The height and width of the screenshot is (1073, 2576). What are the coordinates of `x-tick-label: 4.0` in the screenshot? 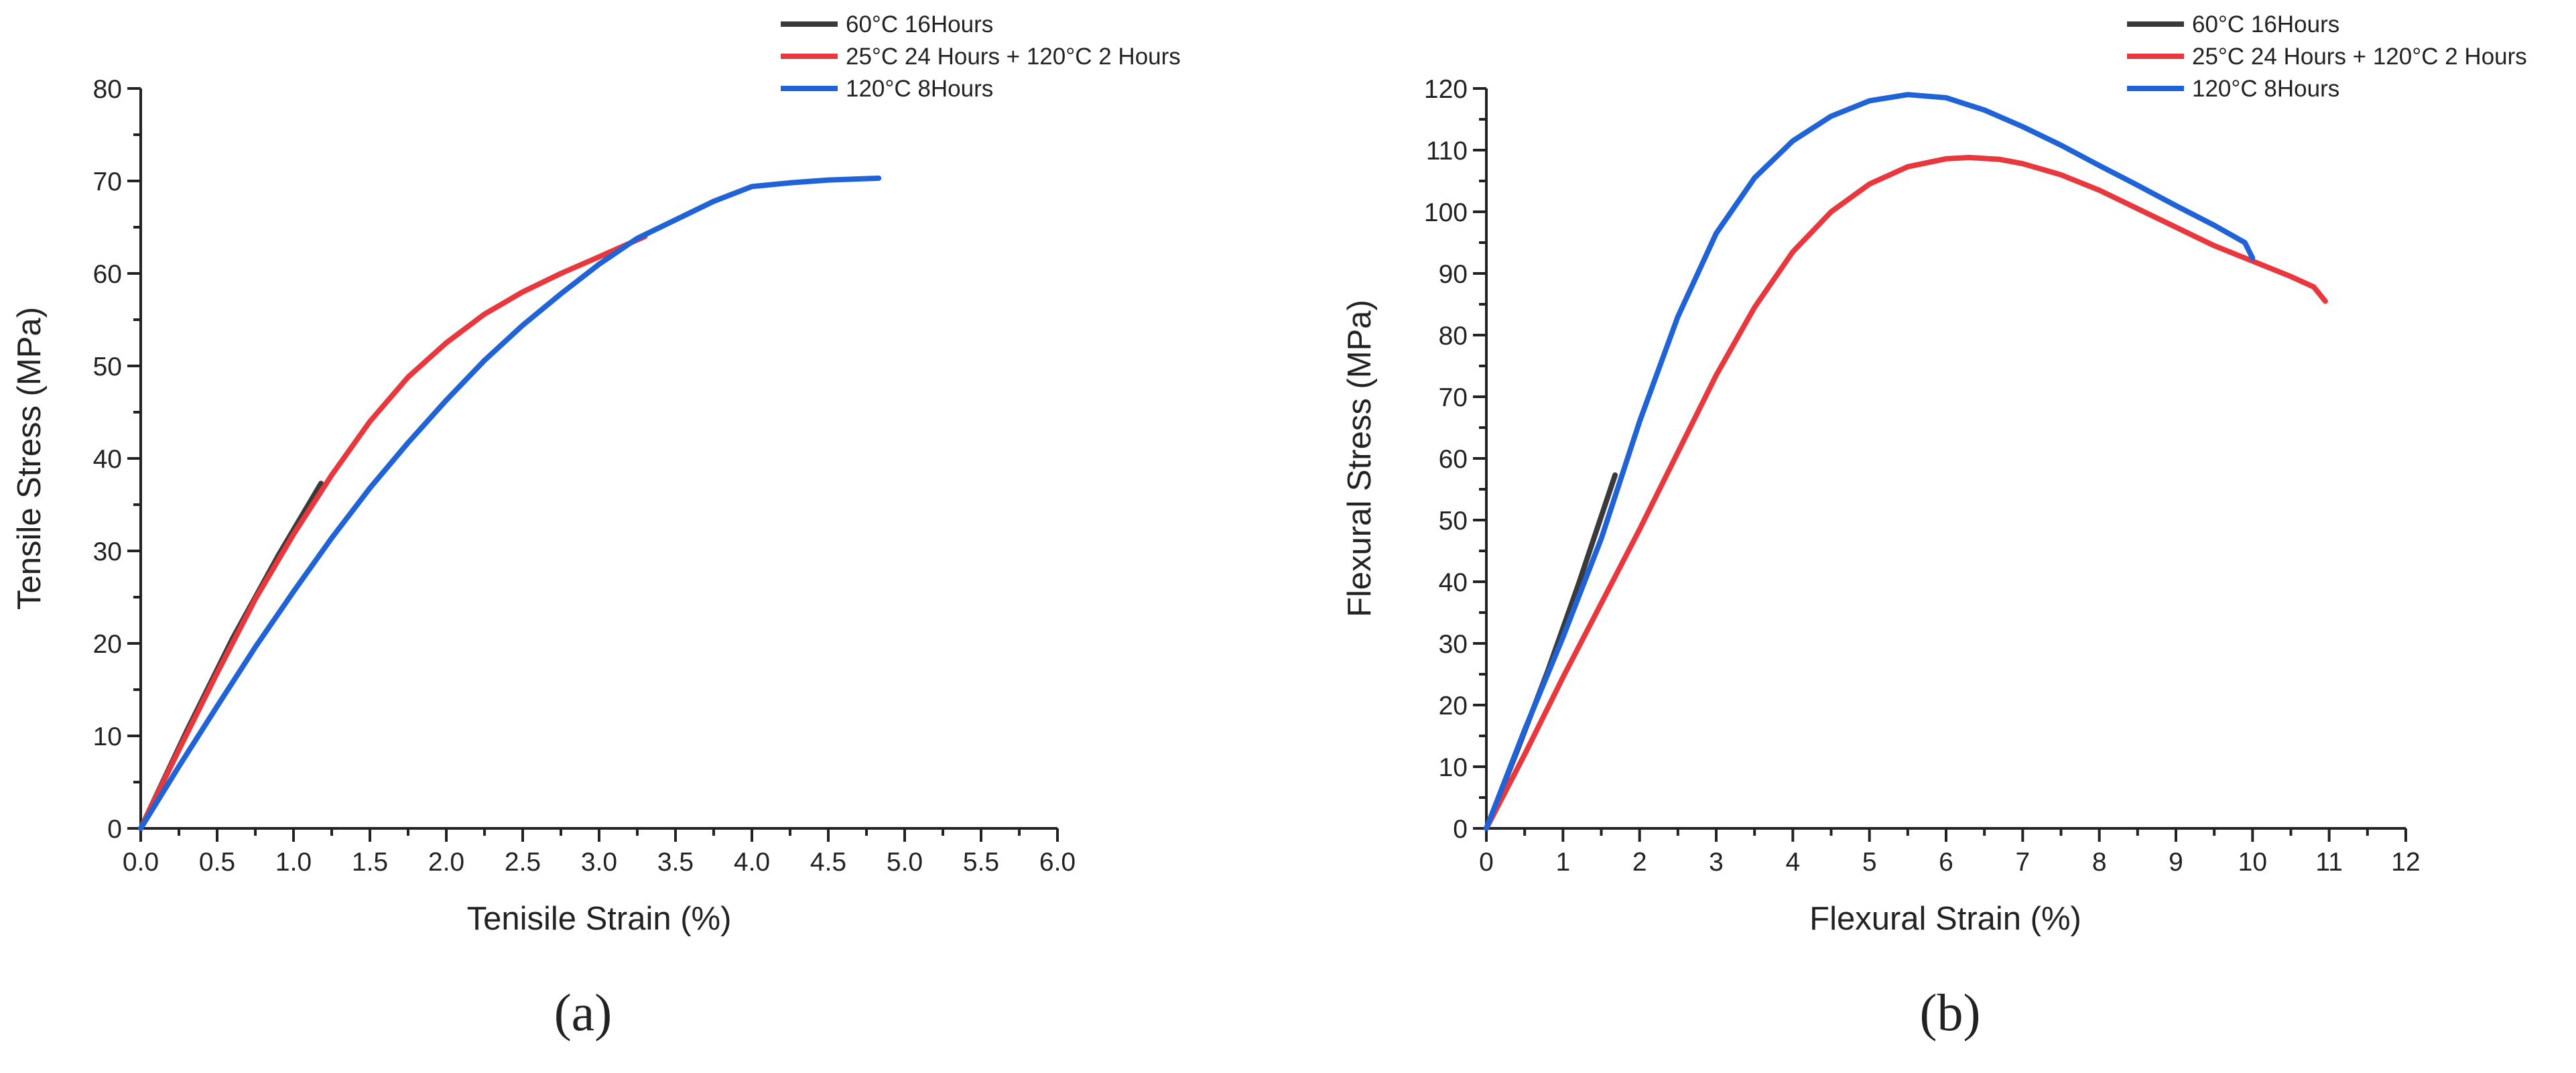 It's located at (752, 862).